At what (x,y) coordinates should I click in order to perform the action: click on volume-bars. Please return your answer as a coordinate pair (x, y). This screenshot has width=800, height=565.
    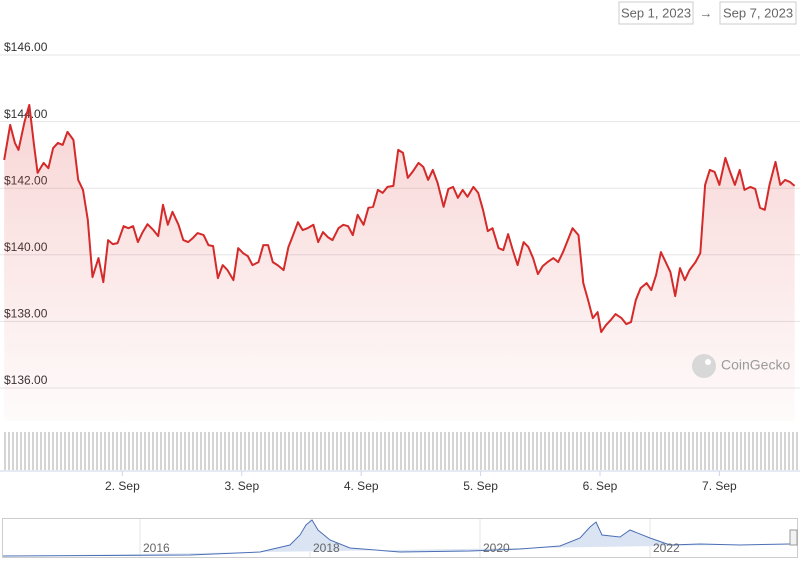
    Looking at the image, I should click on (401, 451).